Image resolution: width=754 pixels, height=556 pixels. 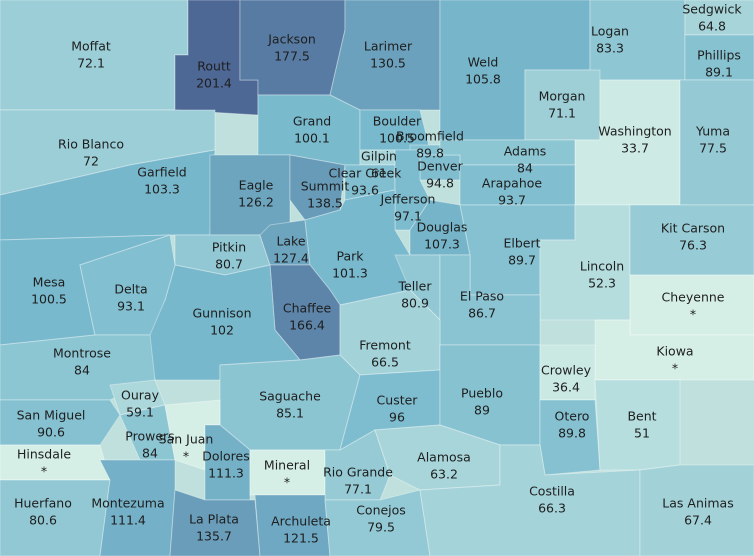 What do you see at coordinates (388, 63) in the screenshot?
I see `county-value: 130.5` at bounding box center [388, 63].